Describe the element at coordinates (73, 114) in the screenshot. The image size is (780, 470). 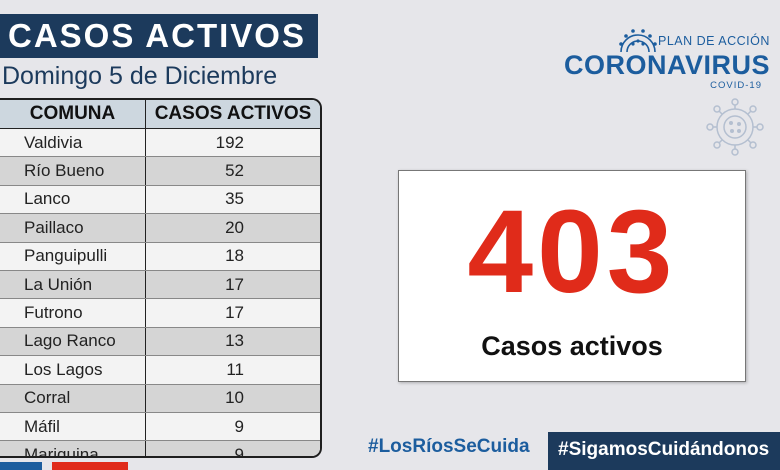
I see `column-header-comuna: COMUNA` at that location.